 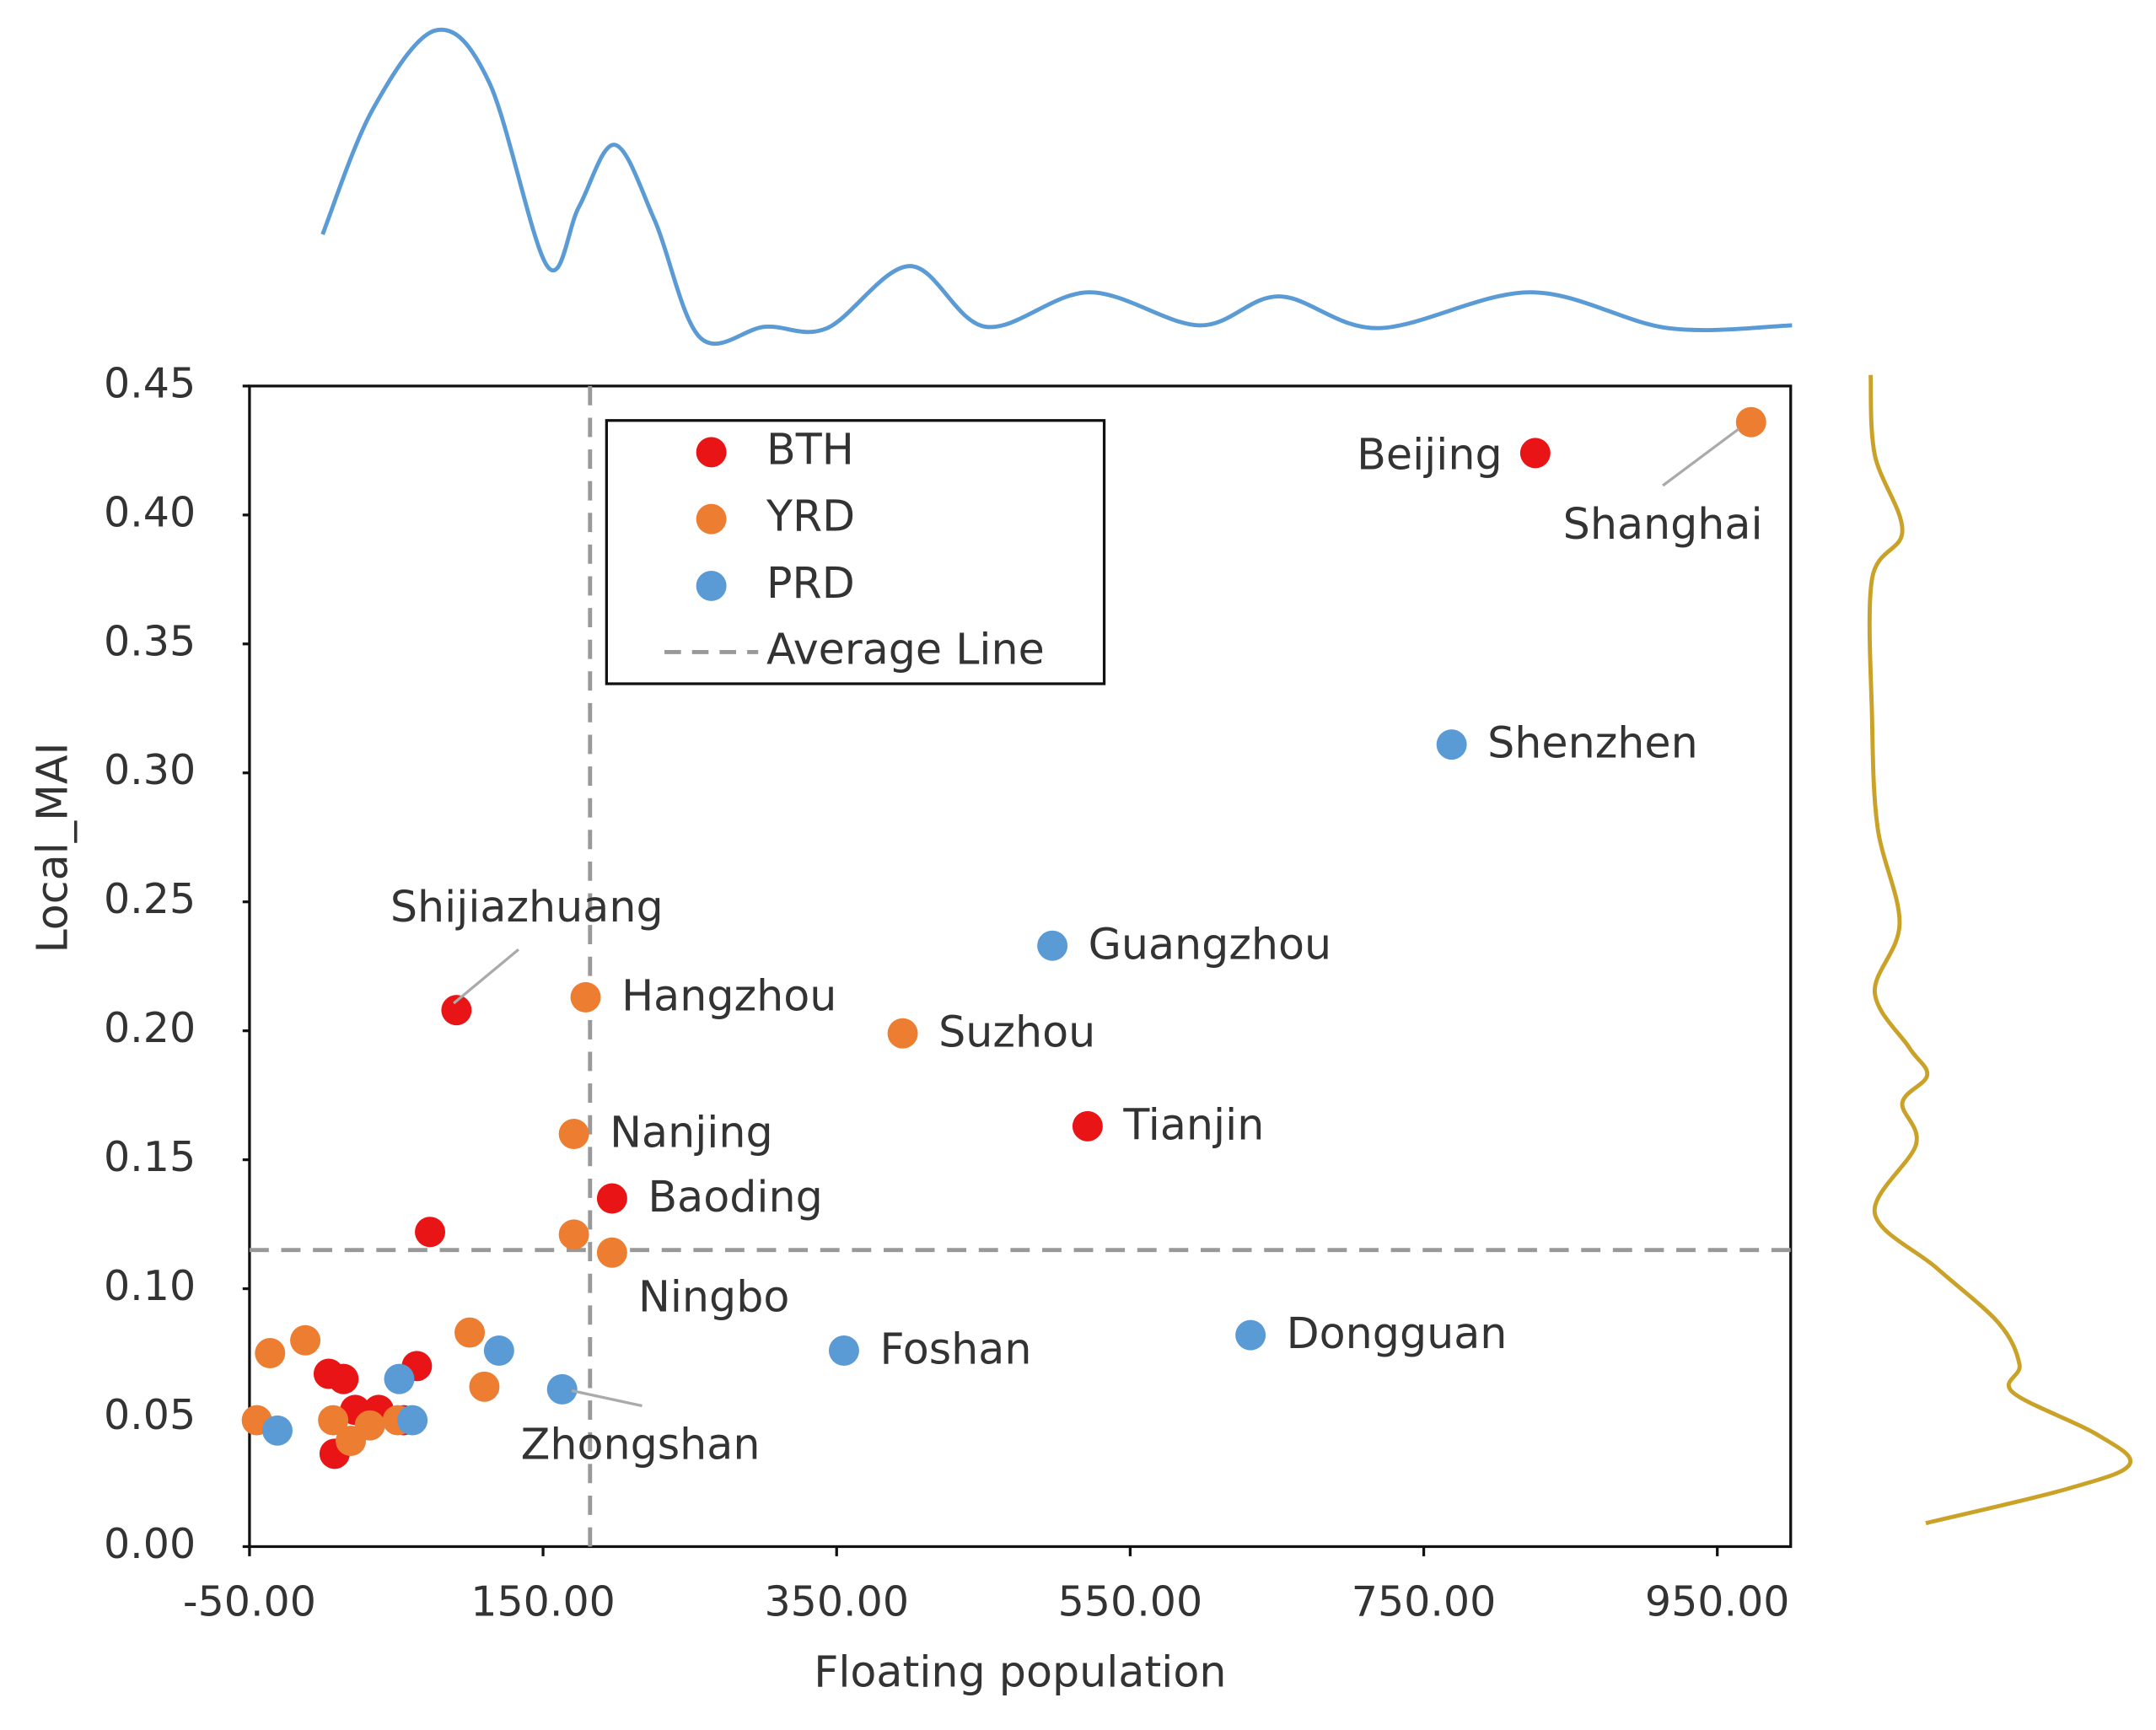 I want to click on x-tick-label: -50.00, so click(x=249, y=1601).